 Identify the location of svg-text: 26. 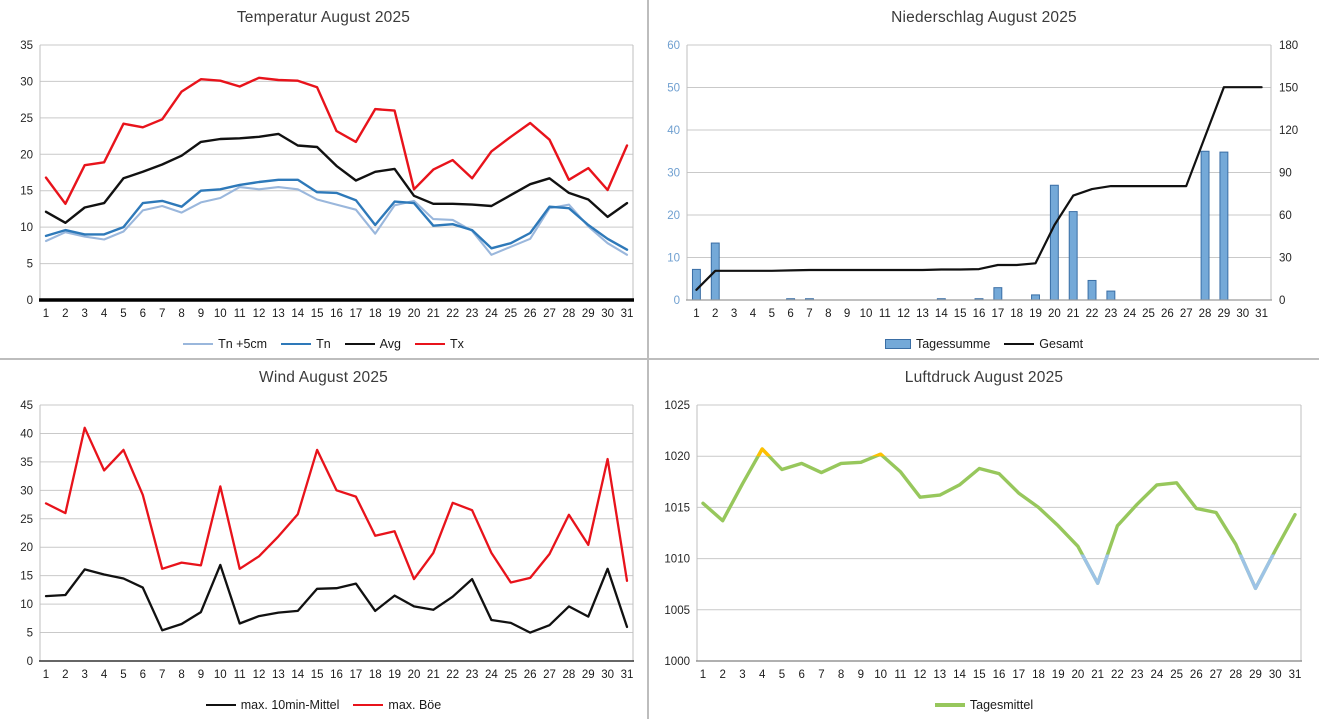
(1196, 675).